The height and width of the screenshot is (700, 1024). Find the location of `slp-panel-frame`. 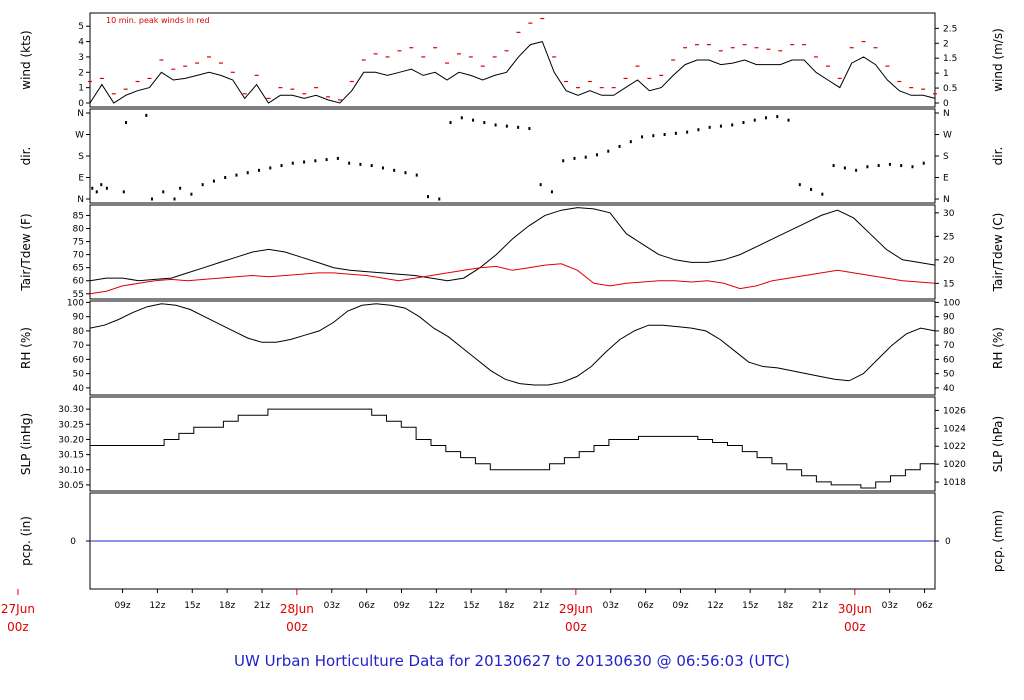

slp-panel-frame is located at coordinates (512, 444).